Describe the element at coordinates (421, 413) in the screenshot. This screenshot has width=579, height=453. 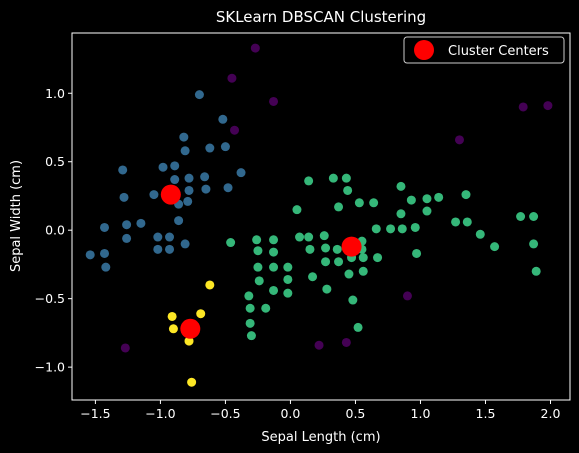
I see `x-tick-label: 1.0` at that location.